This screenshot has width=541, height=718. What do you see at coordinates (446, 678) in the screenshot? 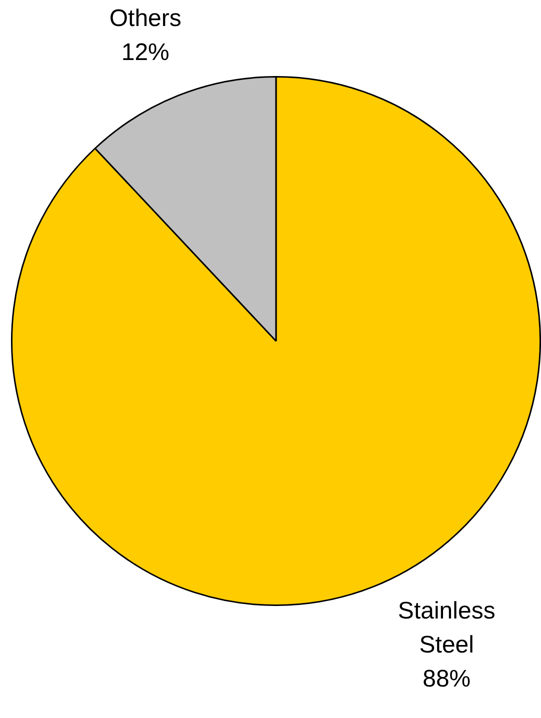
I see `data-label: 88%` at bounding box center [446, 678].